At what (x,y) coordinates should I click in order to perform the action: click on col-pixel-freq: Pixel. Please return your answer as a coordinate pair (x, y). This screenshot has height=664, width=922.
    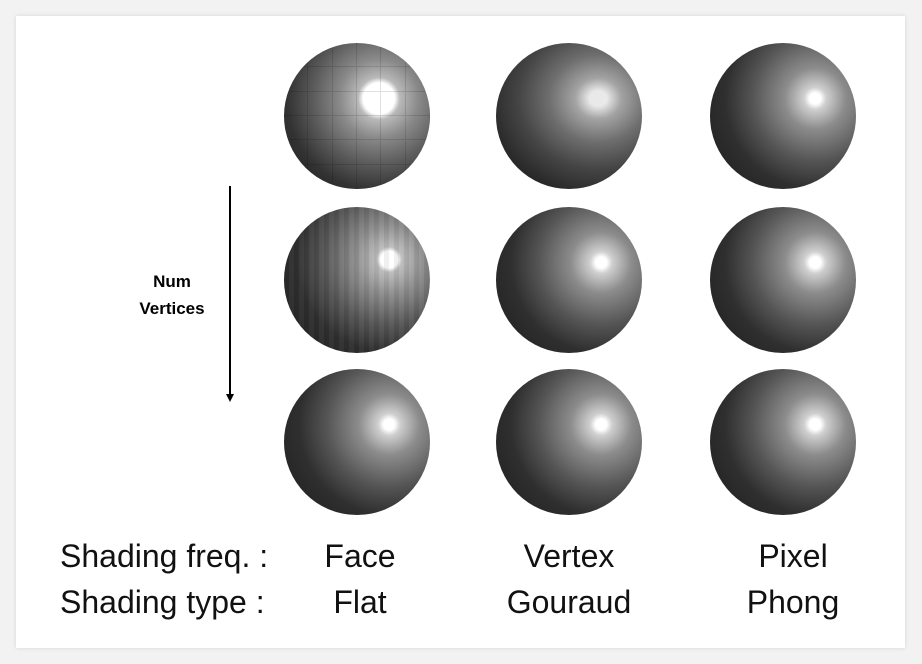
    Looking at the image, I should click on (792, 556).